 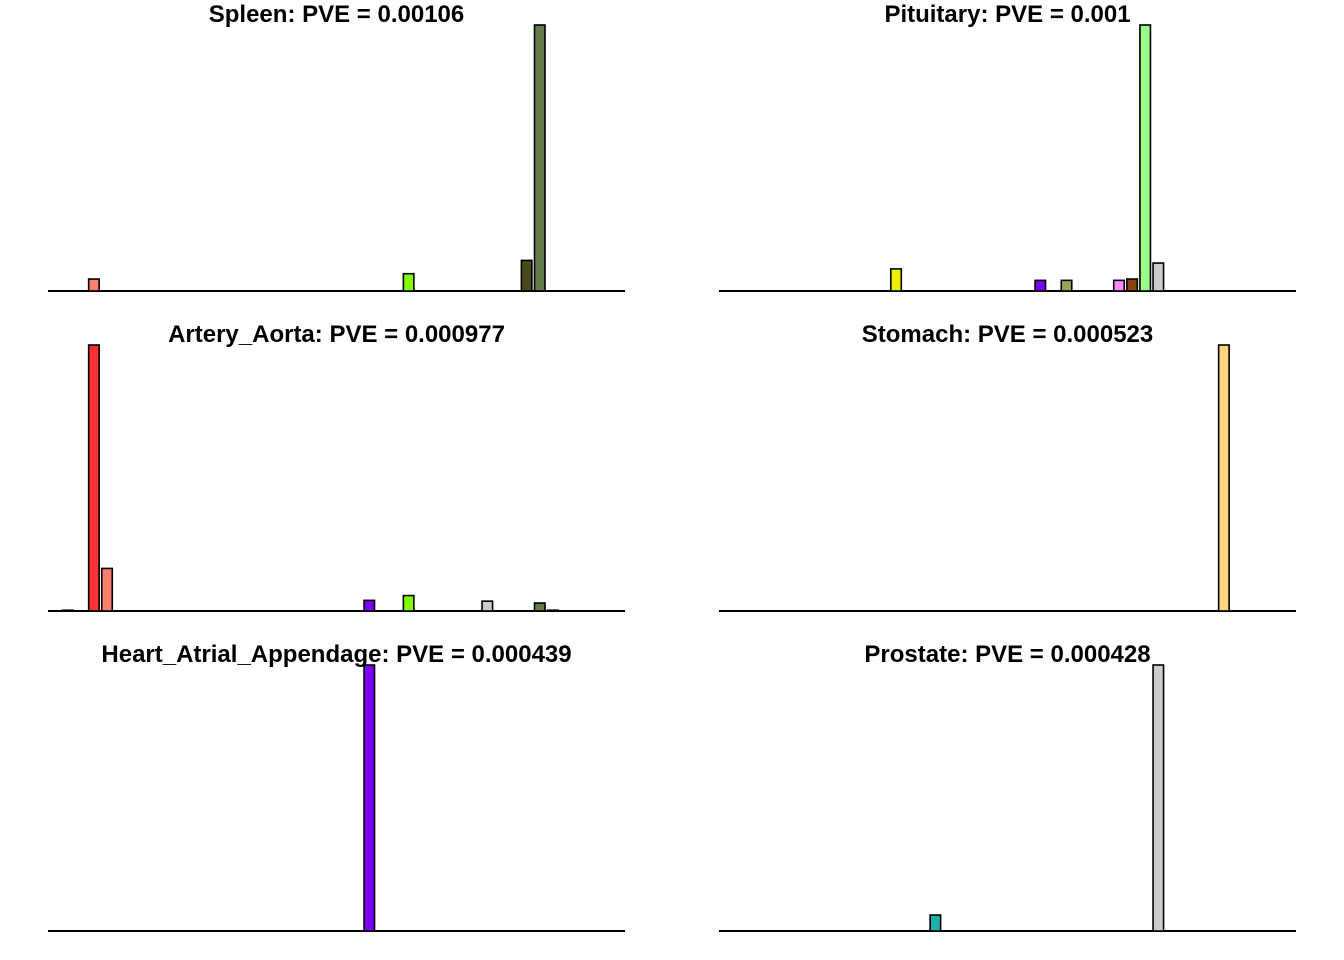 I want to click on chart-panel: Spleen: PVE = 0.00106, so click(x=336, y=146).